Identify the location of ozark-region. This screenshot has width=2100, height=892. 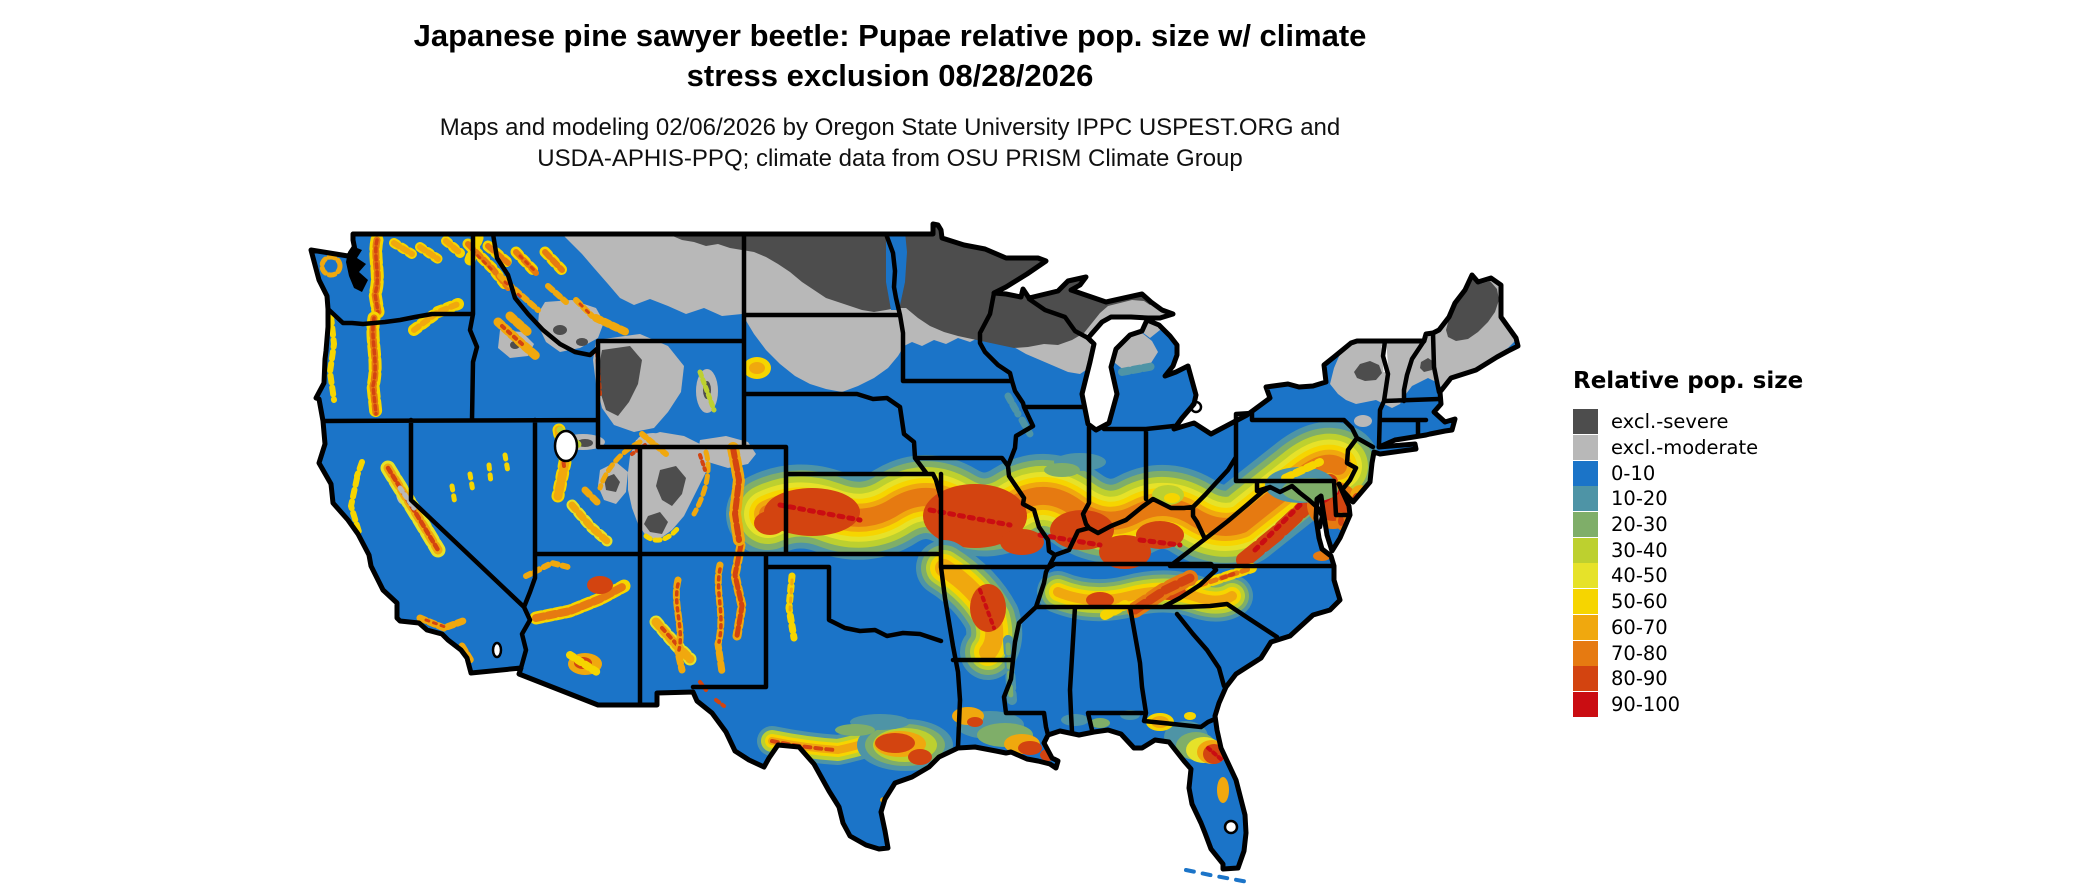
(975, 610).